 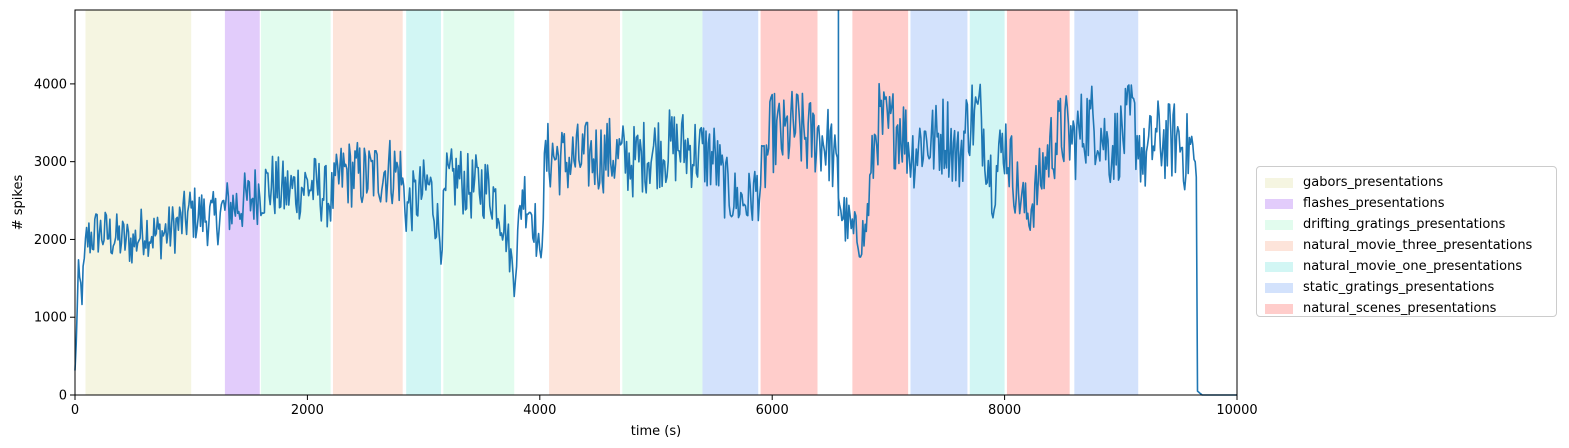 I want to click on y-tick-label: 0, so click(x=63, y=396).